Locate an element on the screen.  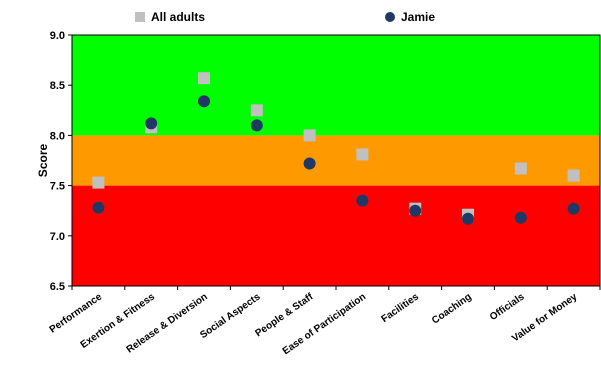
legend: All adults Jamie is located at coordinates (285, 17).